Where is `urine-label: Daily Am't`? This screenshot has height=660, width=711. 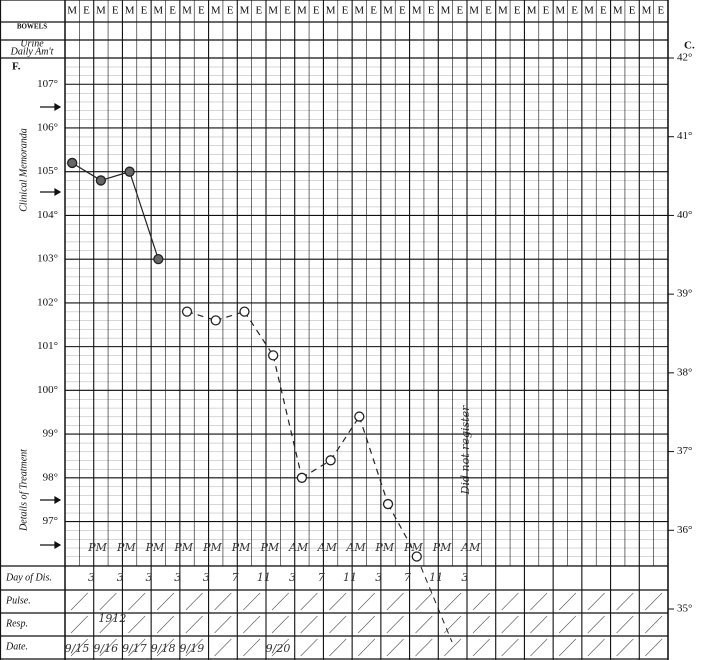 urine-label: Daily Am't is located at coordinates (32, 51).